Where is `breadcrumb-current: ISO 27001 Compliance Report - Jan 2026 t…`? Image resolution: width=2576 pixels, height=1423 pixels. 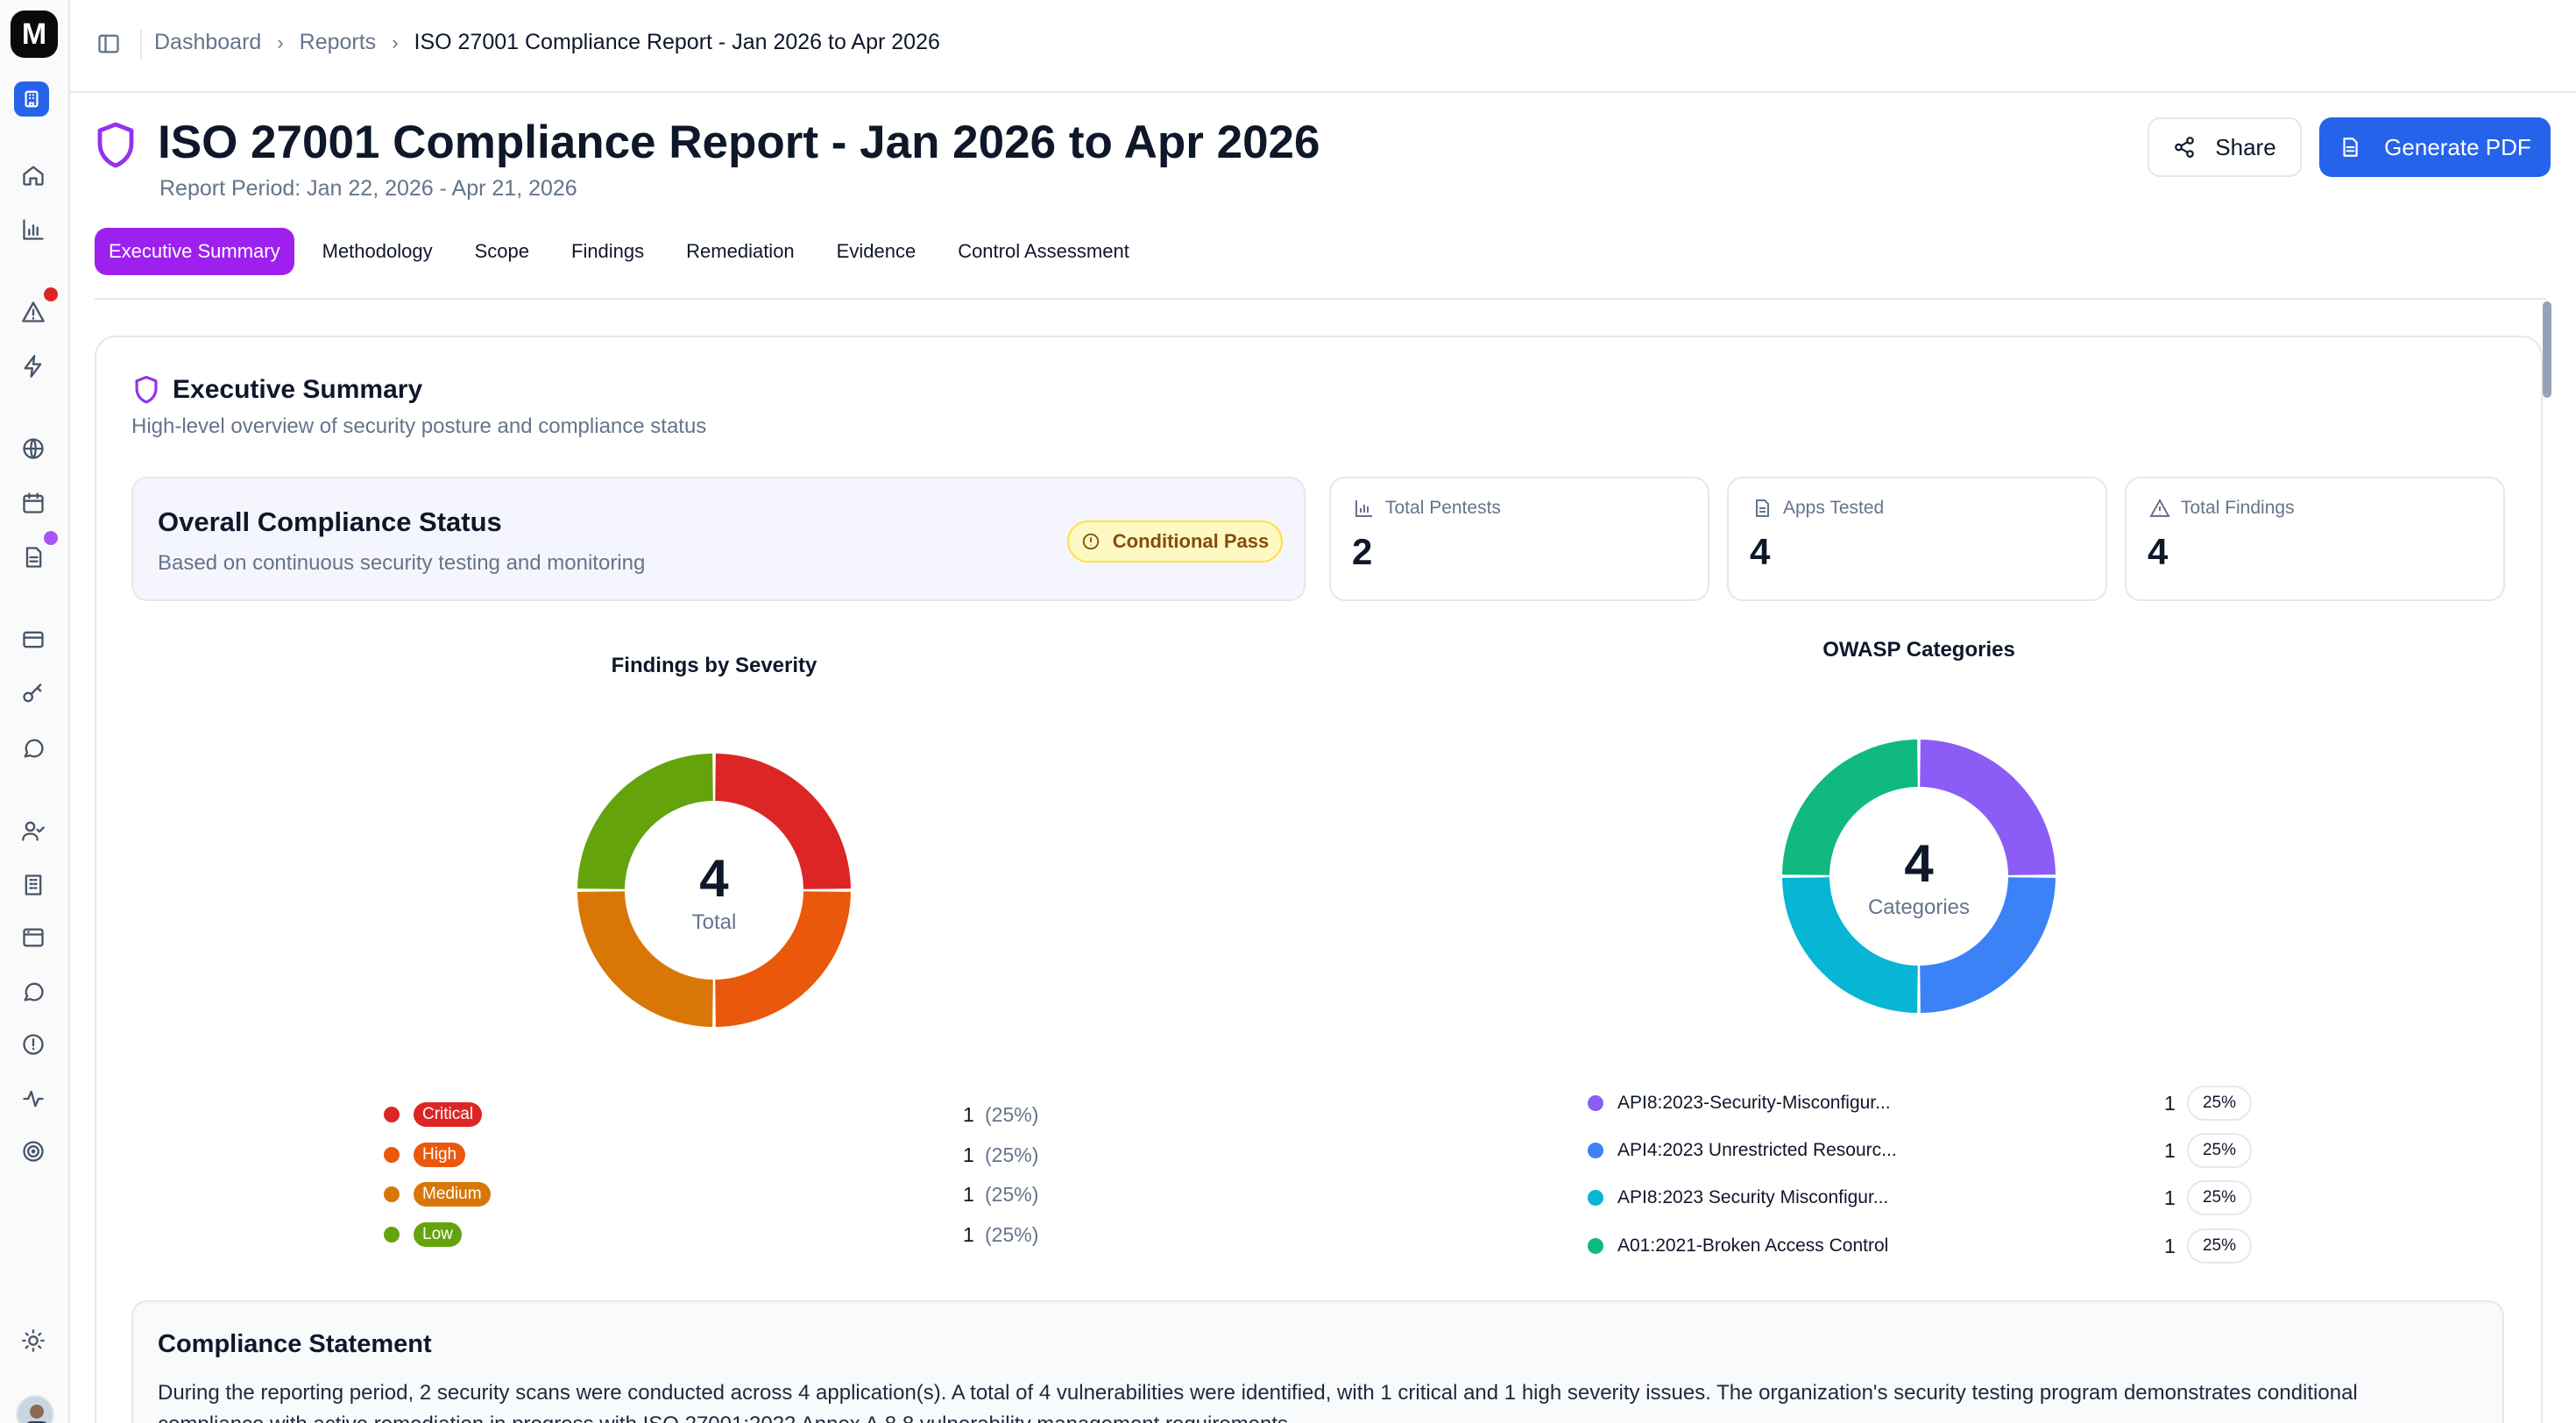
breadcrumb-current: ISO 27001 Compliance Report - Jan 2026 t… is located at coordinates (677, 42).